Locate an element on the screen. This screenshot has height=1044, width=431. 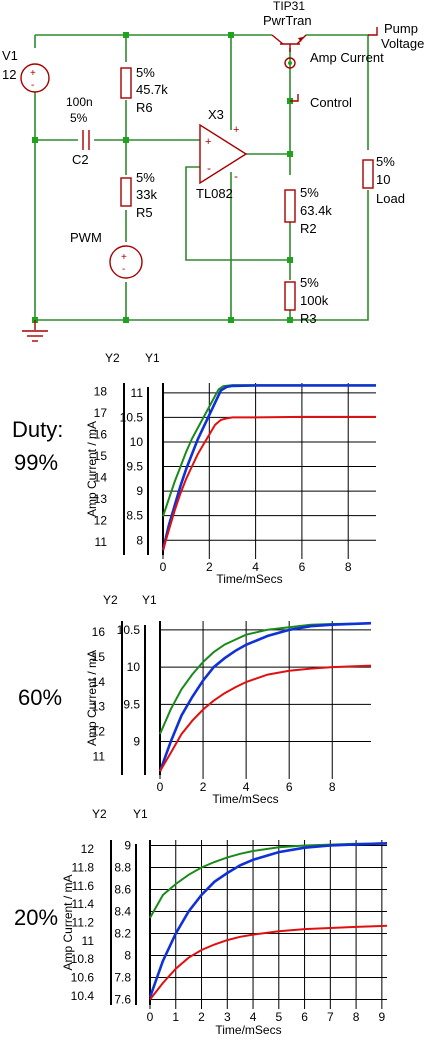
y1-tick-label: 8.6 is located at coordinates (122, 890).